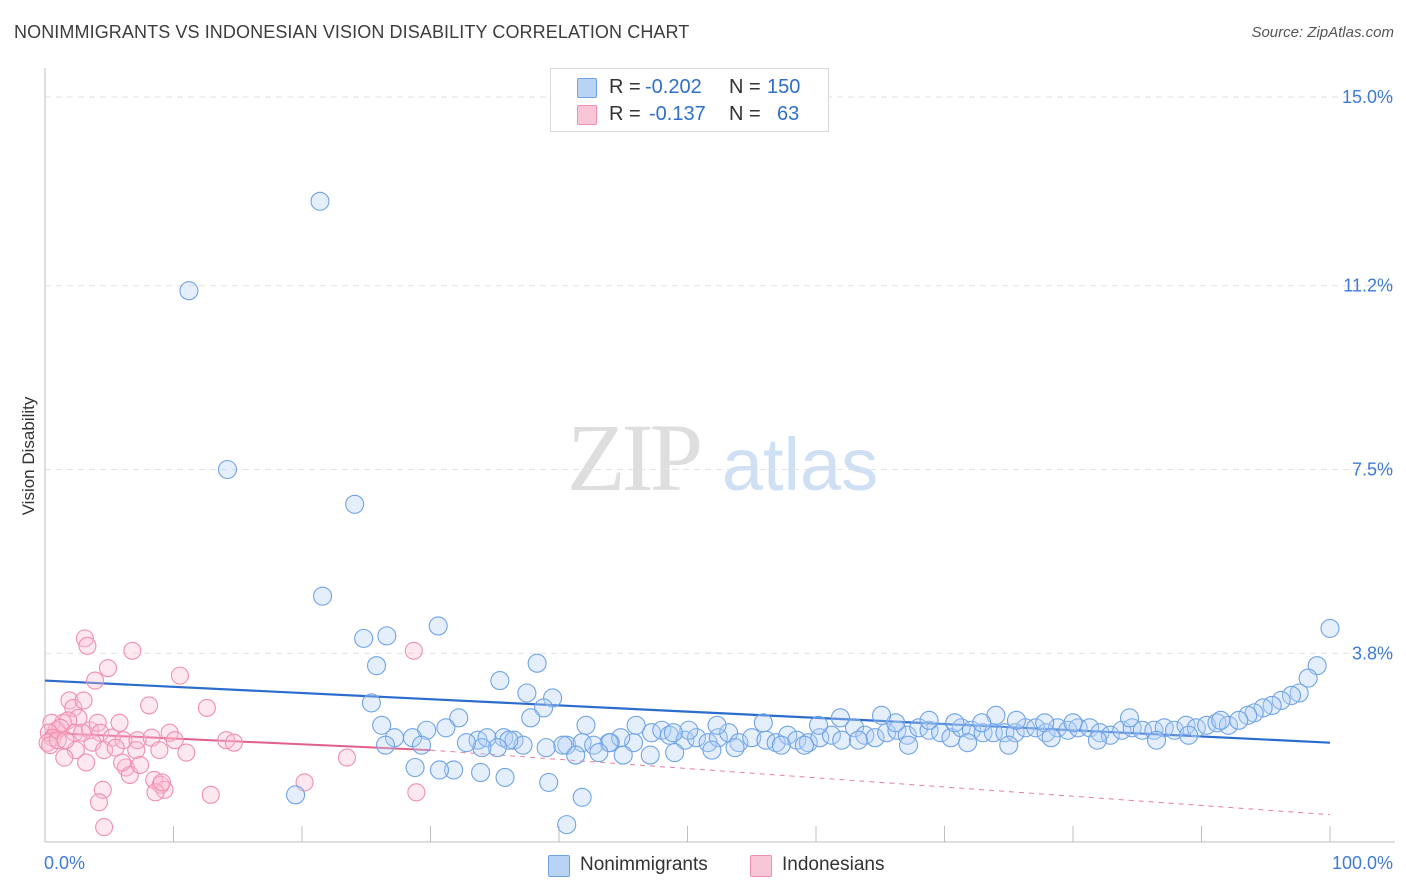 The height and width of the screenshot is (892, 1406). Describe the element at coordinates (644, 864) in the screenshot. I see `legend-label: Nonimmigrants` at that location.